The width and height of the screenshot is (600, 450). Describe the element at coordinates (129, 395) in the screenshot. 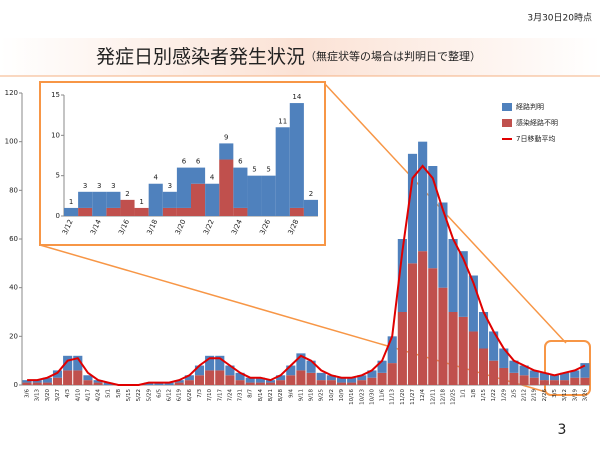

I see `x-tick-label: 5/15` at that location.